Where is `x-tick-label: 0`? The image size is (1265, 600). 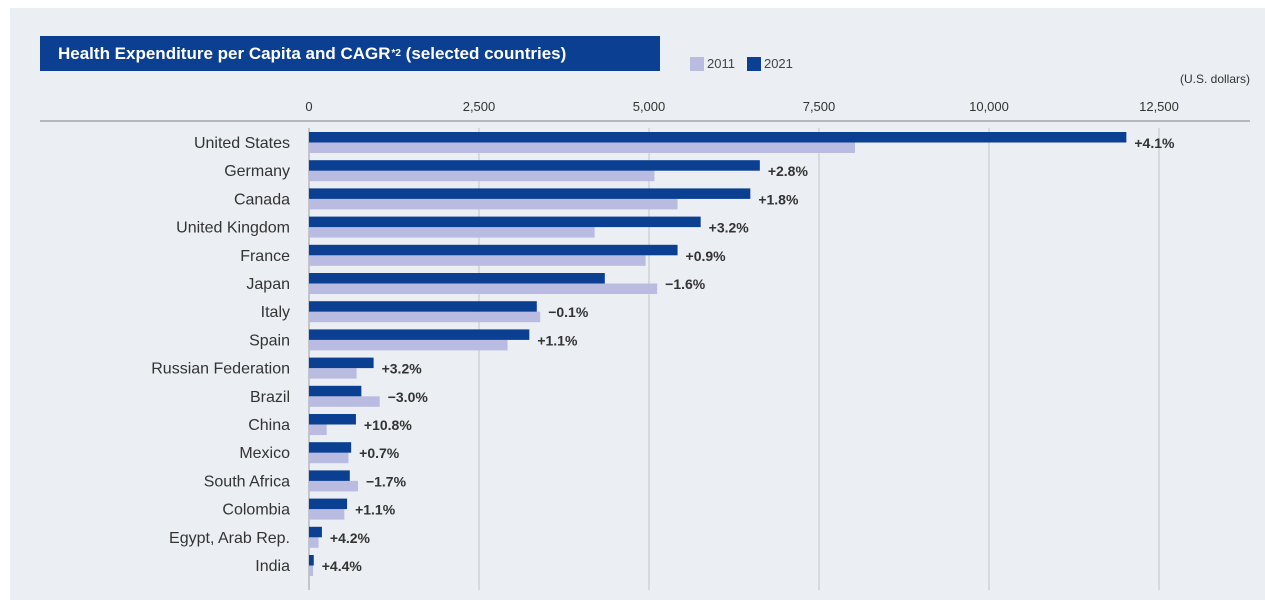
x-tick-label: 0 is located at coordinates (308, 106).